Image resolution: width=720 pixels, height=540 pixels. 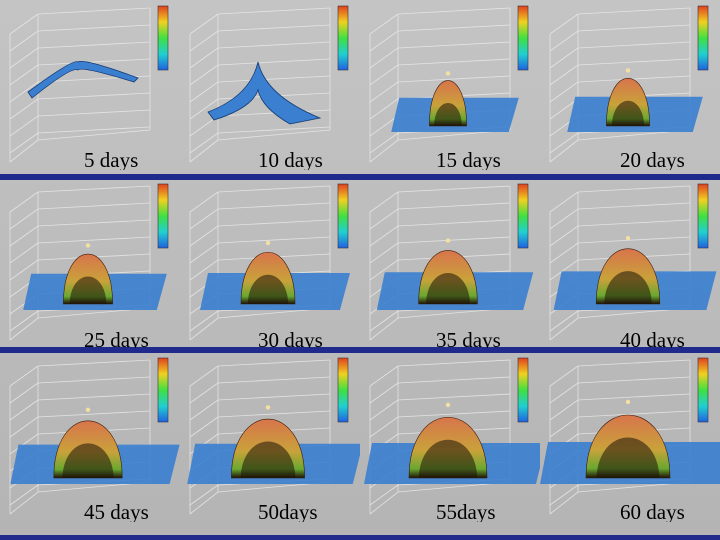 I want to click on time-label: 35 days, so click(x=468, y=338).